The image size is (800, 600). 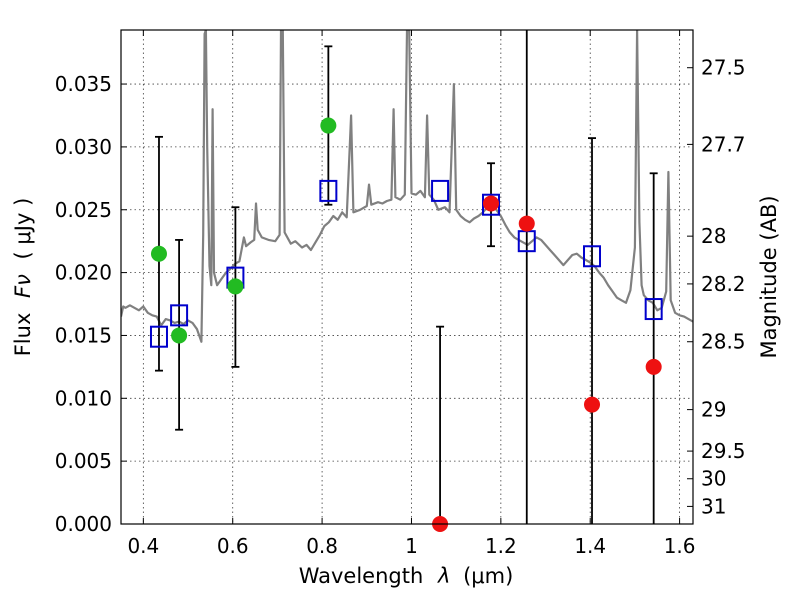 I want to click on y2-axis-ticks: 27.5 27.7 28 28.2 28.5 29 29.5 30 31, so click(x=716, y=287).